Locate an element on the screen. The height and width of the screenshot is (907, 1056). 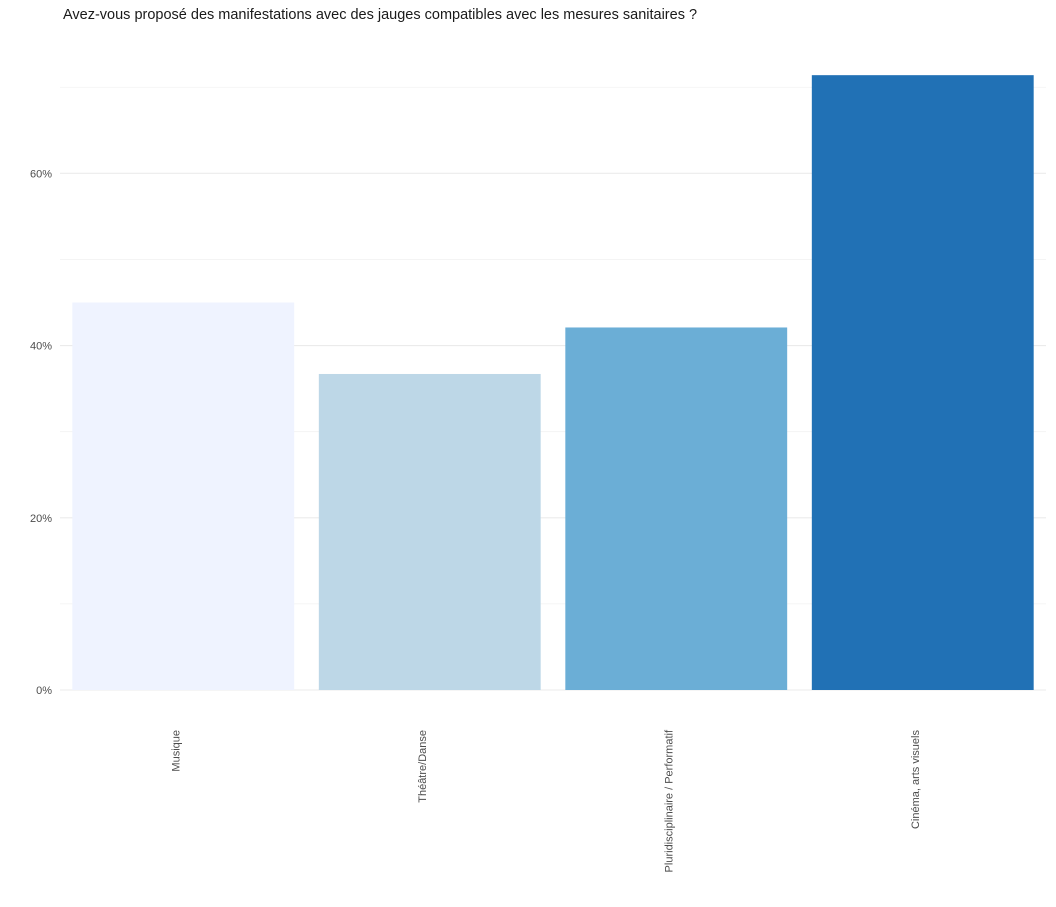
x-tick-label: Théâtre/Danse is located at coordinates (423, 766).